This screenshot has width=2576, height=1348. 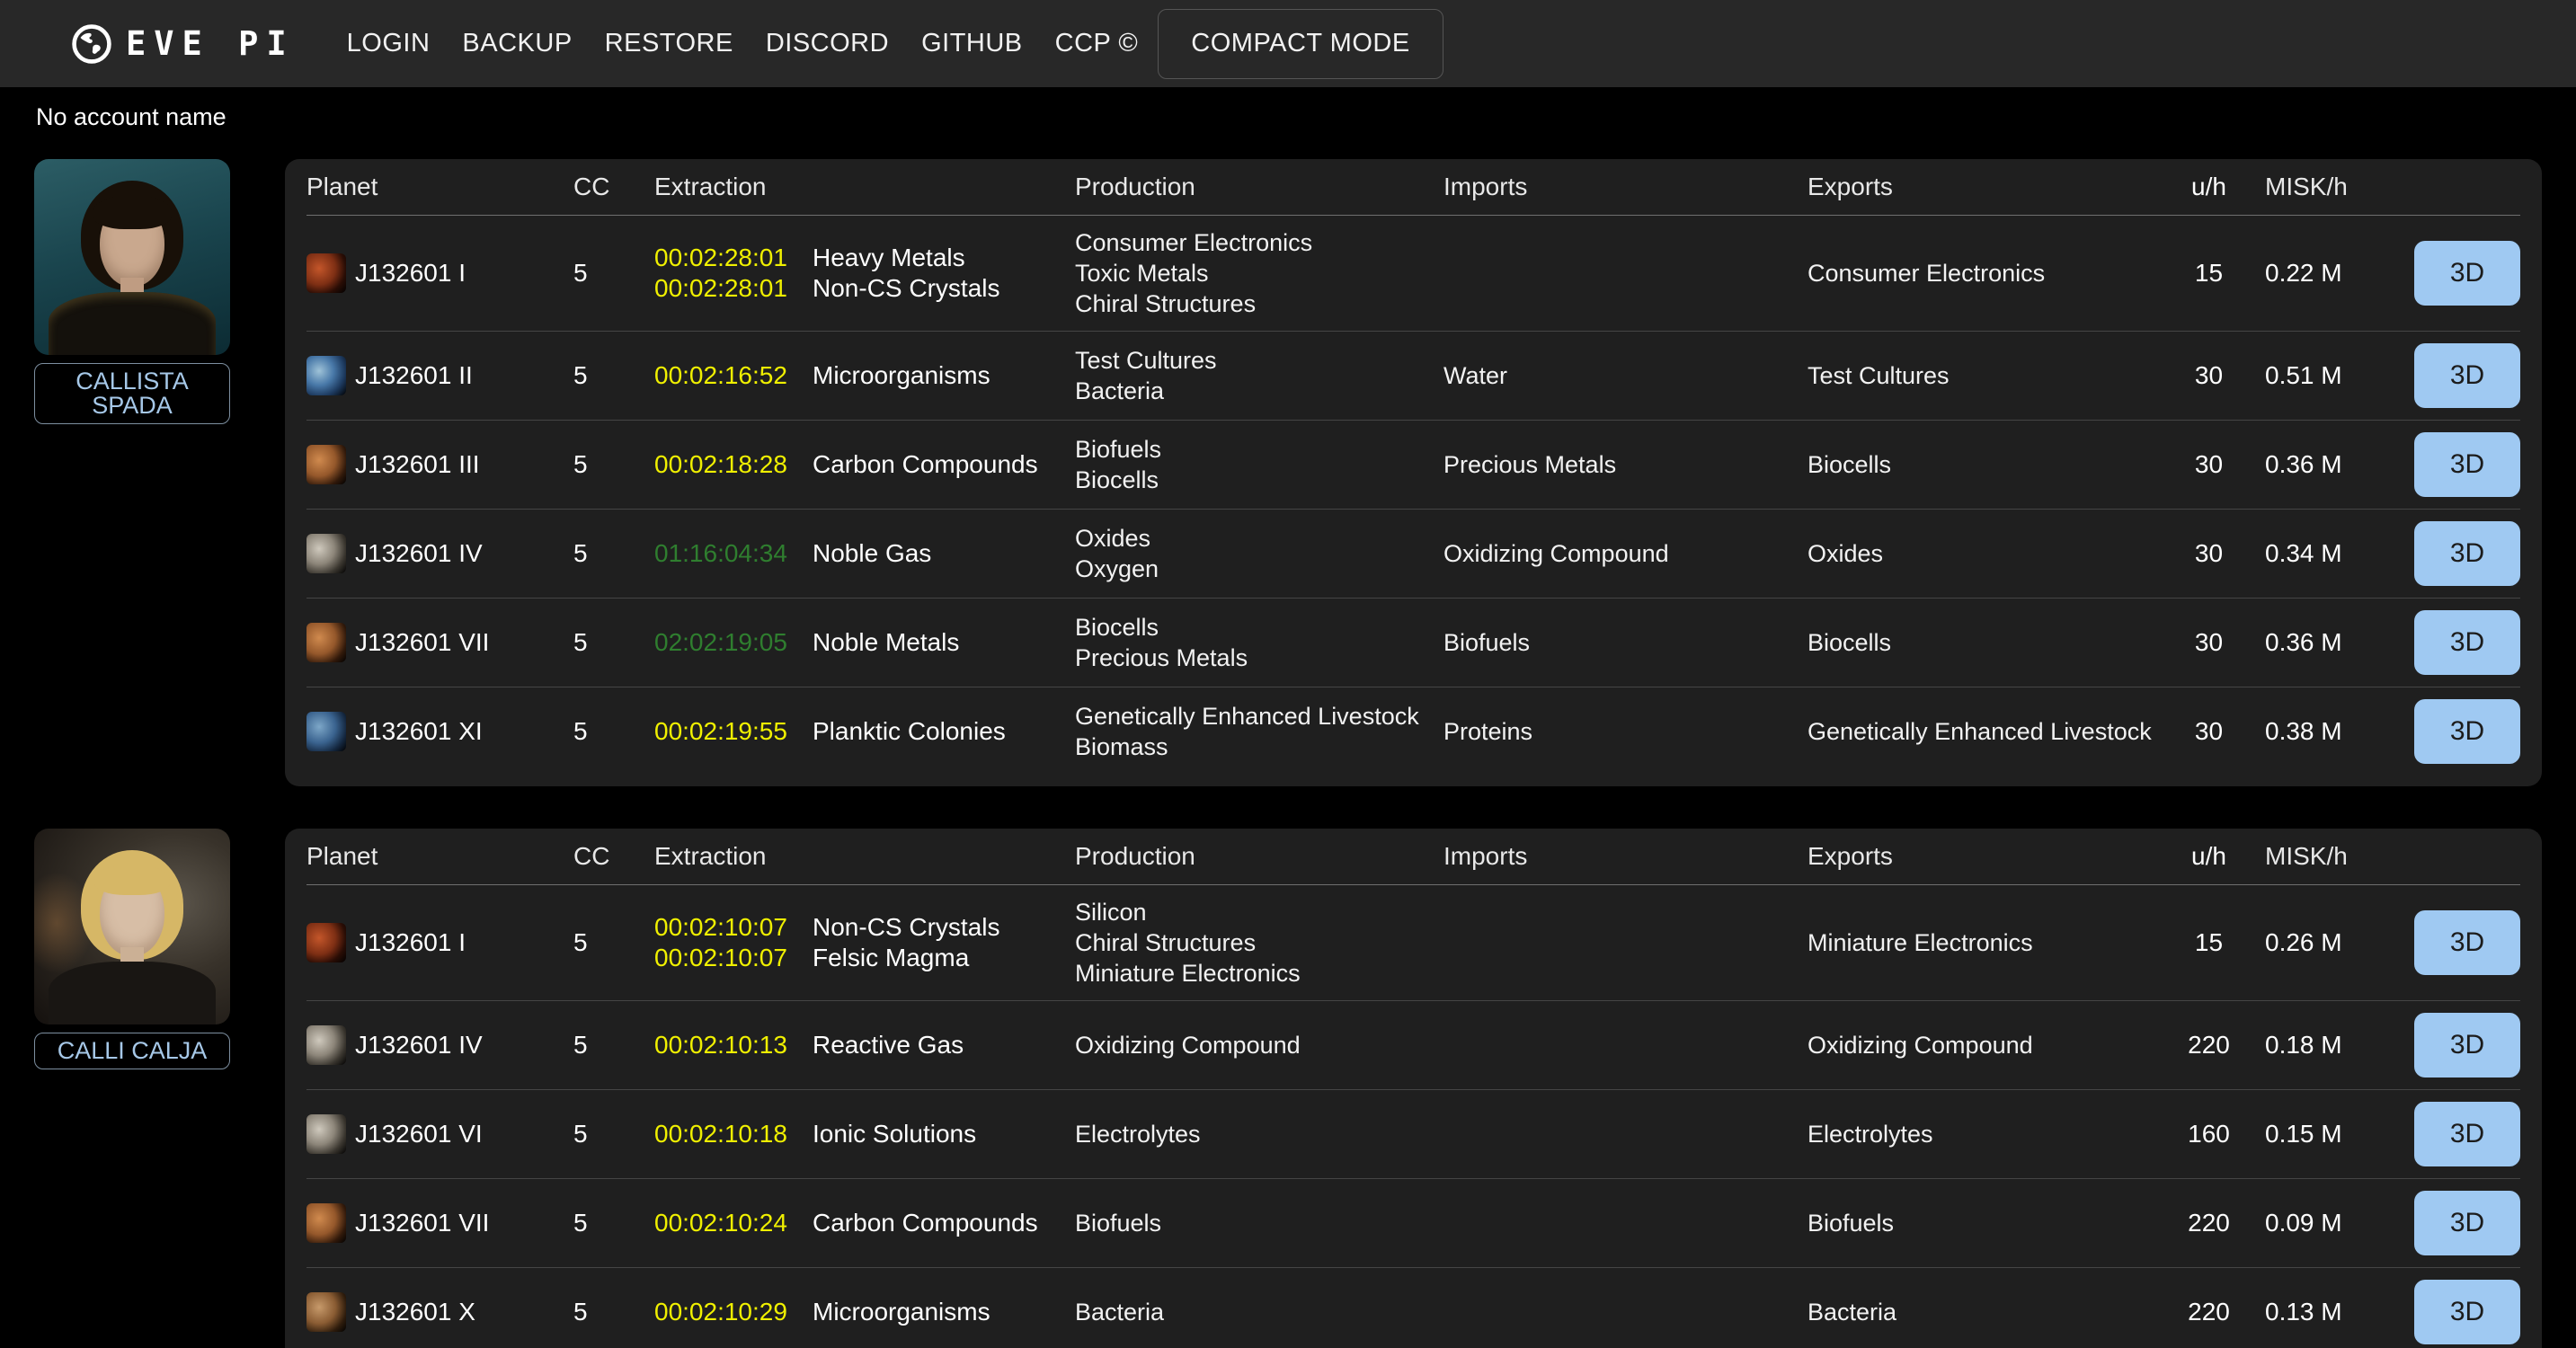 I want to click on nav-link-backup: BACKUP, so click(x=517, y=43).